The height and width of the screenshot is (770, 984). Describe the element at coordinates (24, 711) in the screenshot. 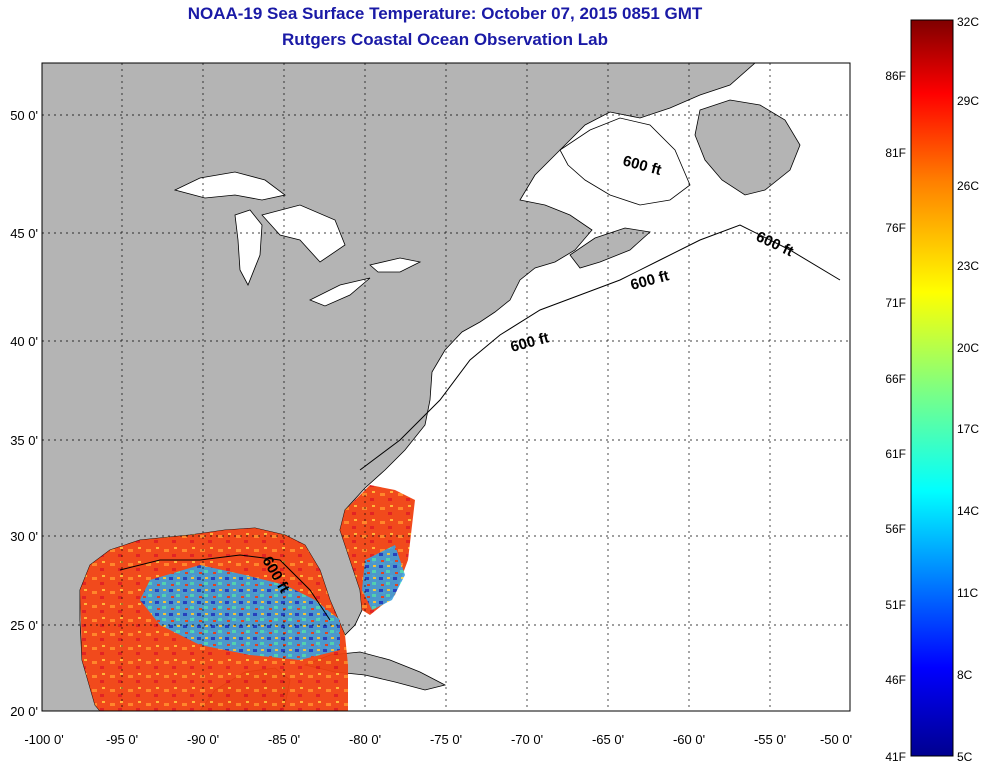

I see `lat-label: 20 0'` at that location.